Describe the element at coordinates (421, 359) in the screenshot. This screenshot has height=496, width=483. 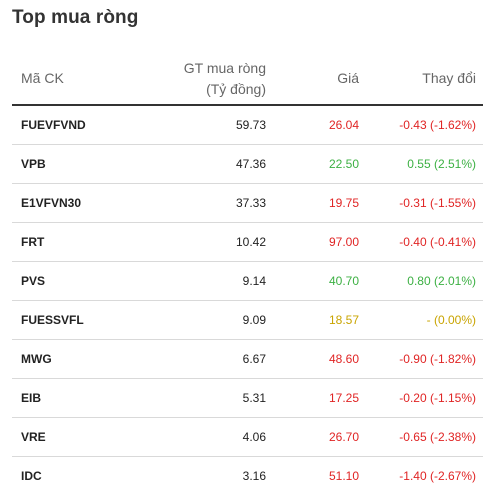
I see `row-change: -0.90 (-1.82%)` at that location.